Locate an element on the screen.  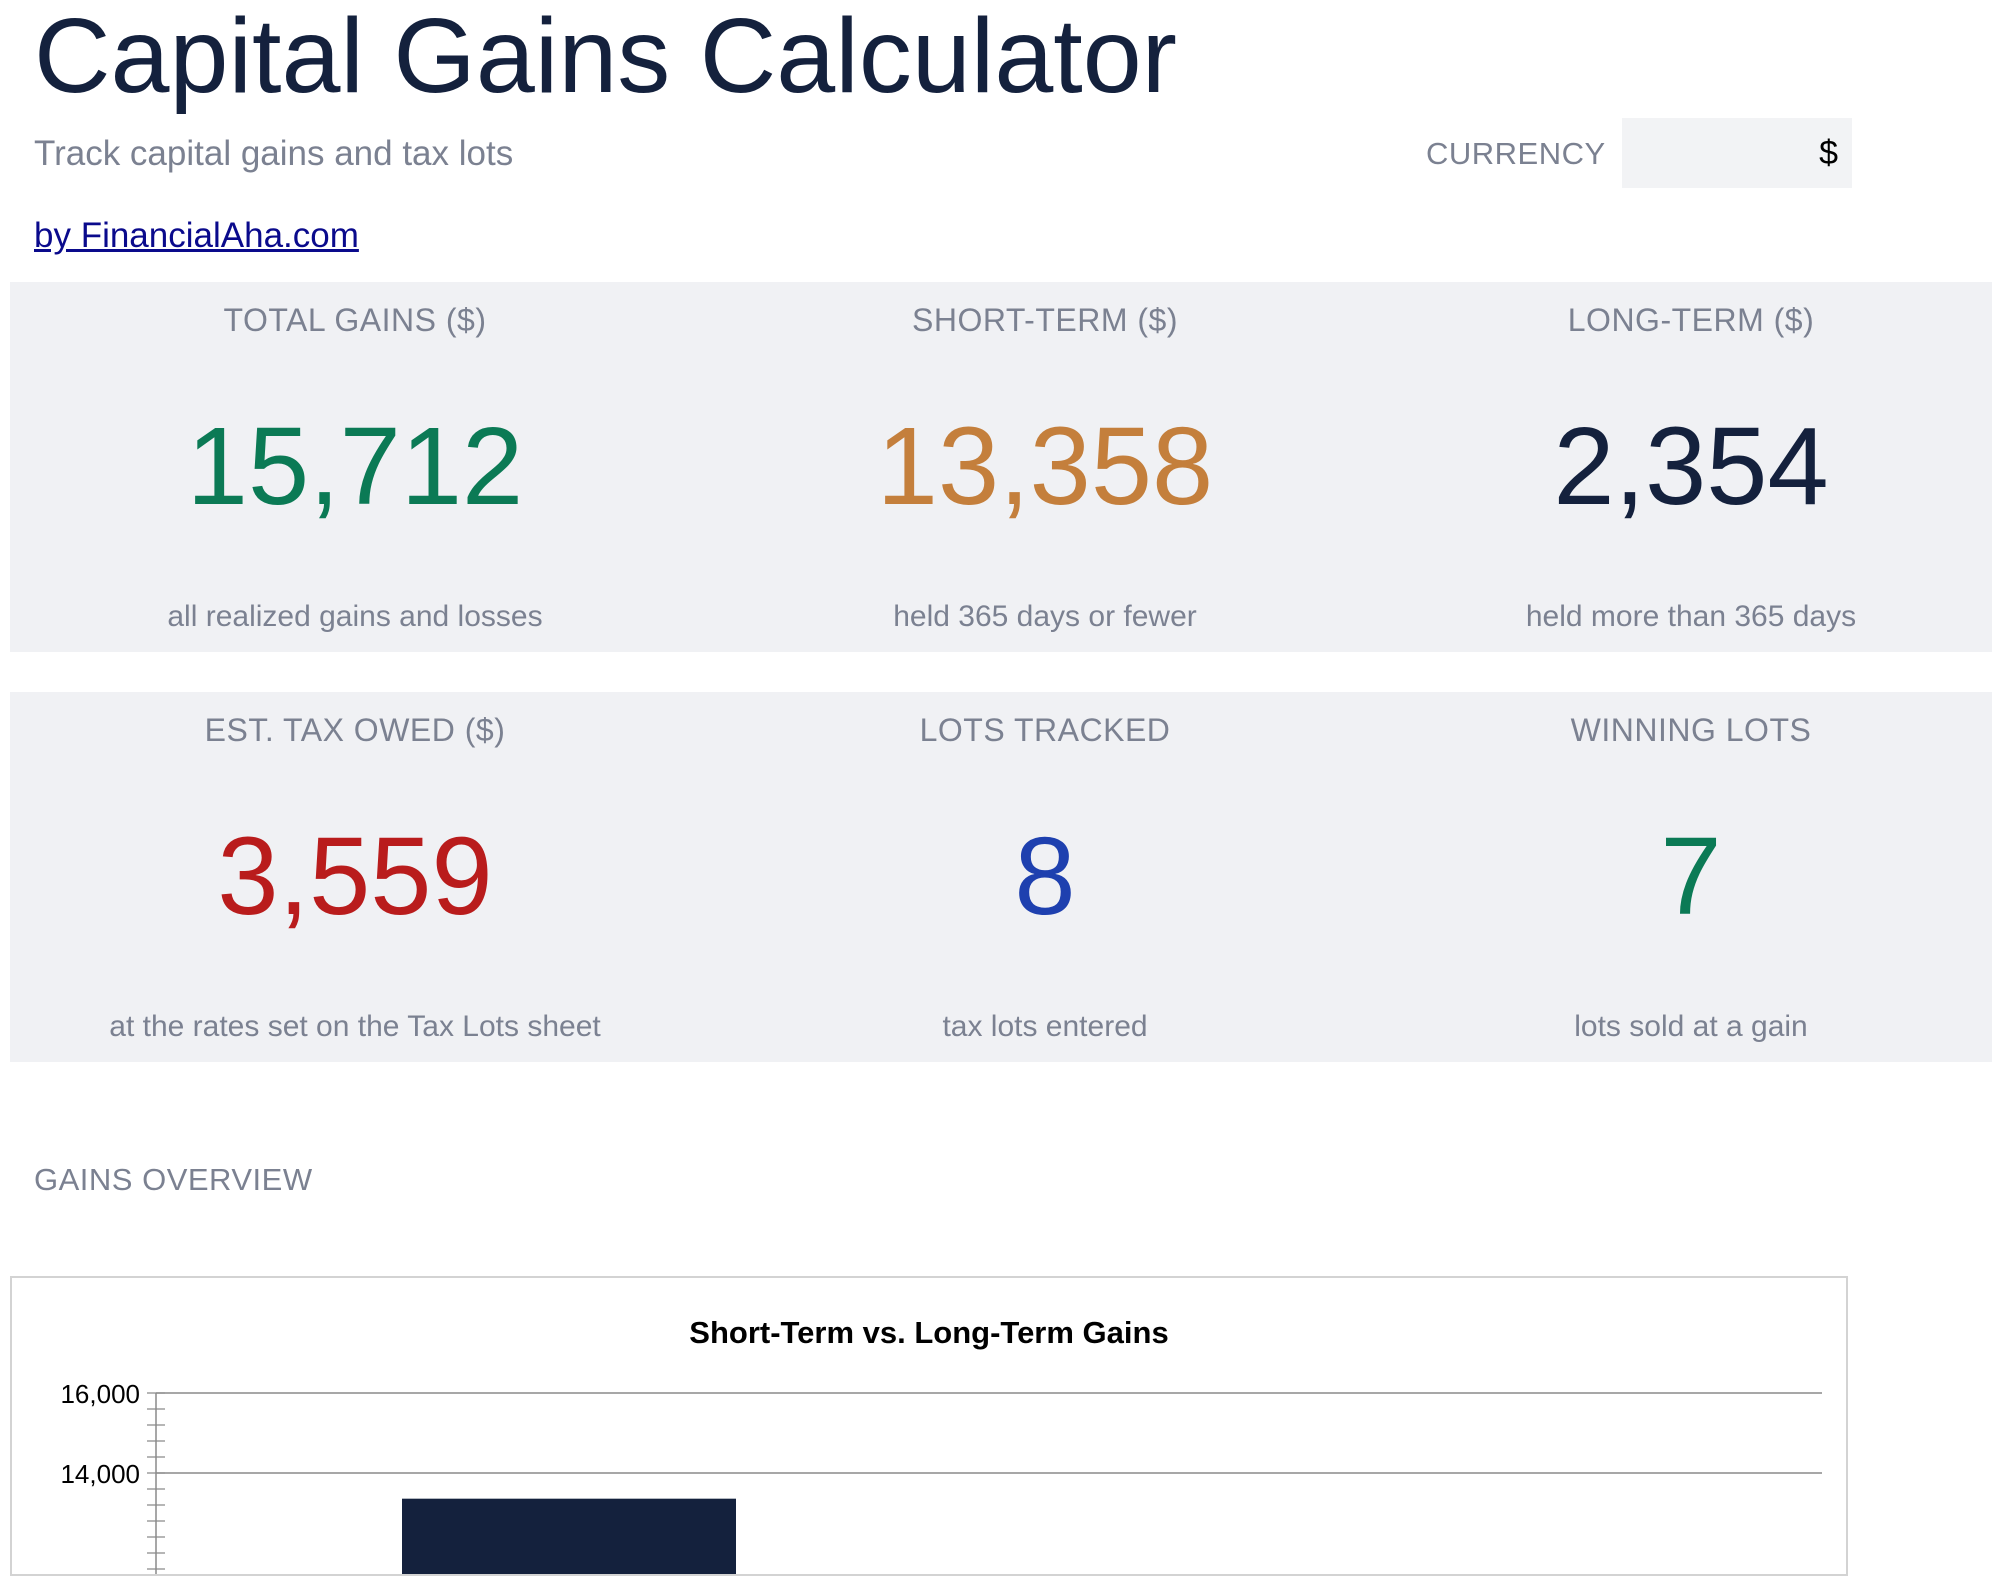
kpi-value: 8 is located at coordinates (1045, 876).